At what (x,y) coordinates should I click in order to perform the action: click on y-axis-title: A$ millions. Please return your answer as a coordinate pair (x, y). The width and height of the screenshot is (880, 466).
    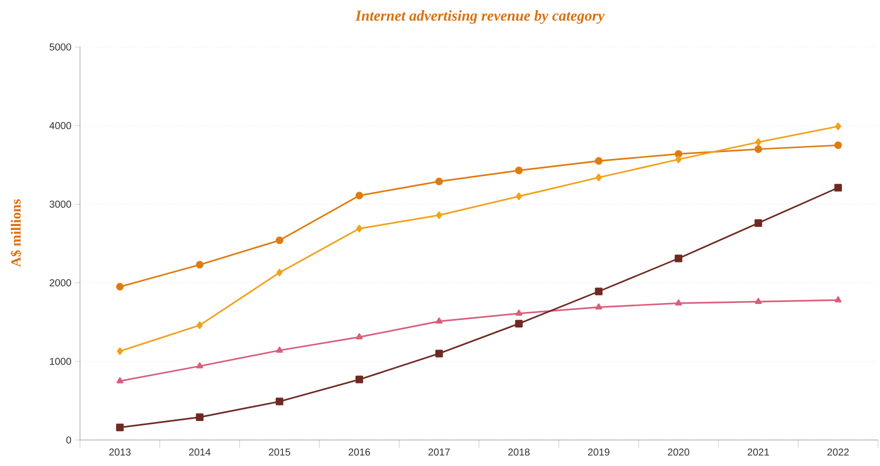
    Looking at the image, I should click on (16, 233).